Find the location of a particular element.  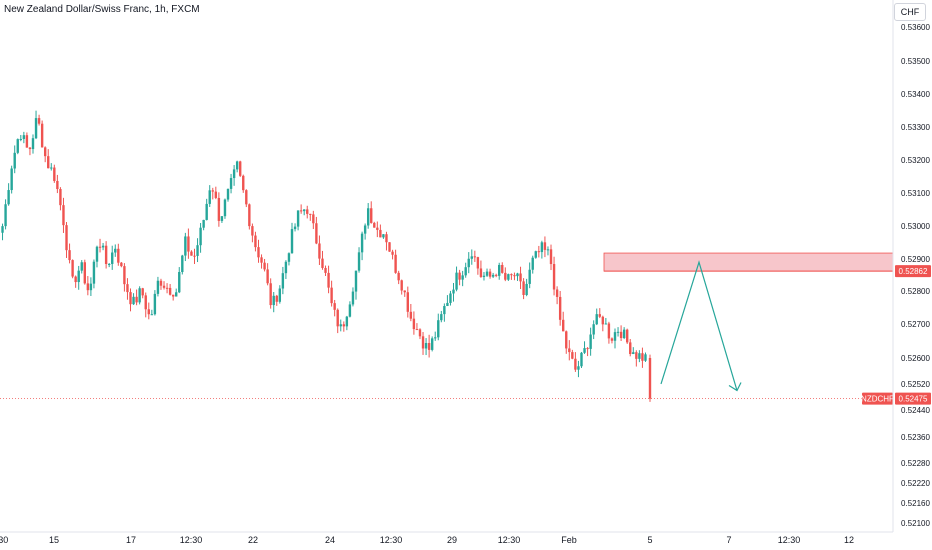

y-tick-label: 0.52100 is located at coordinates (915, 523).